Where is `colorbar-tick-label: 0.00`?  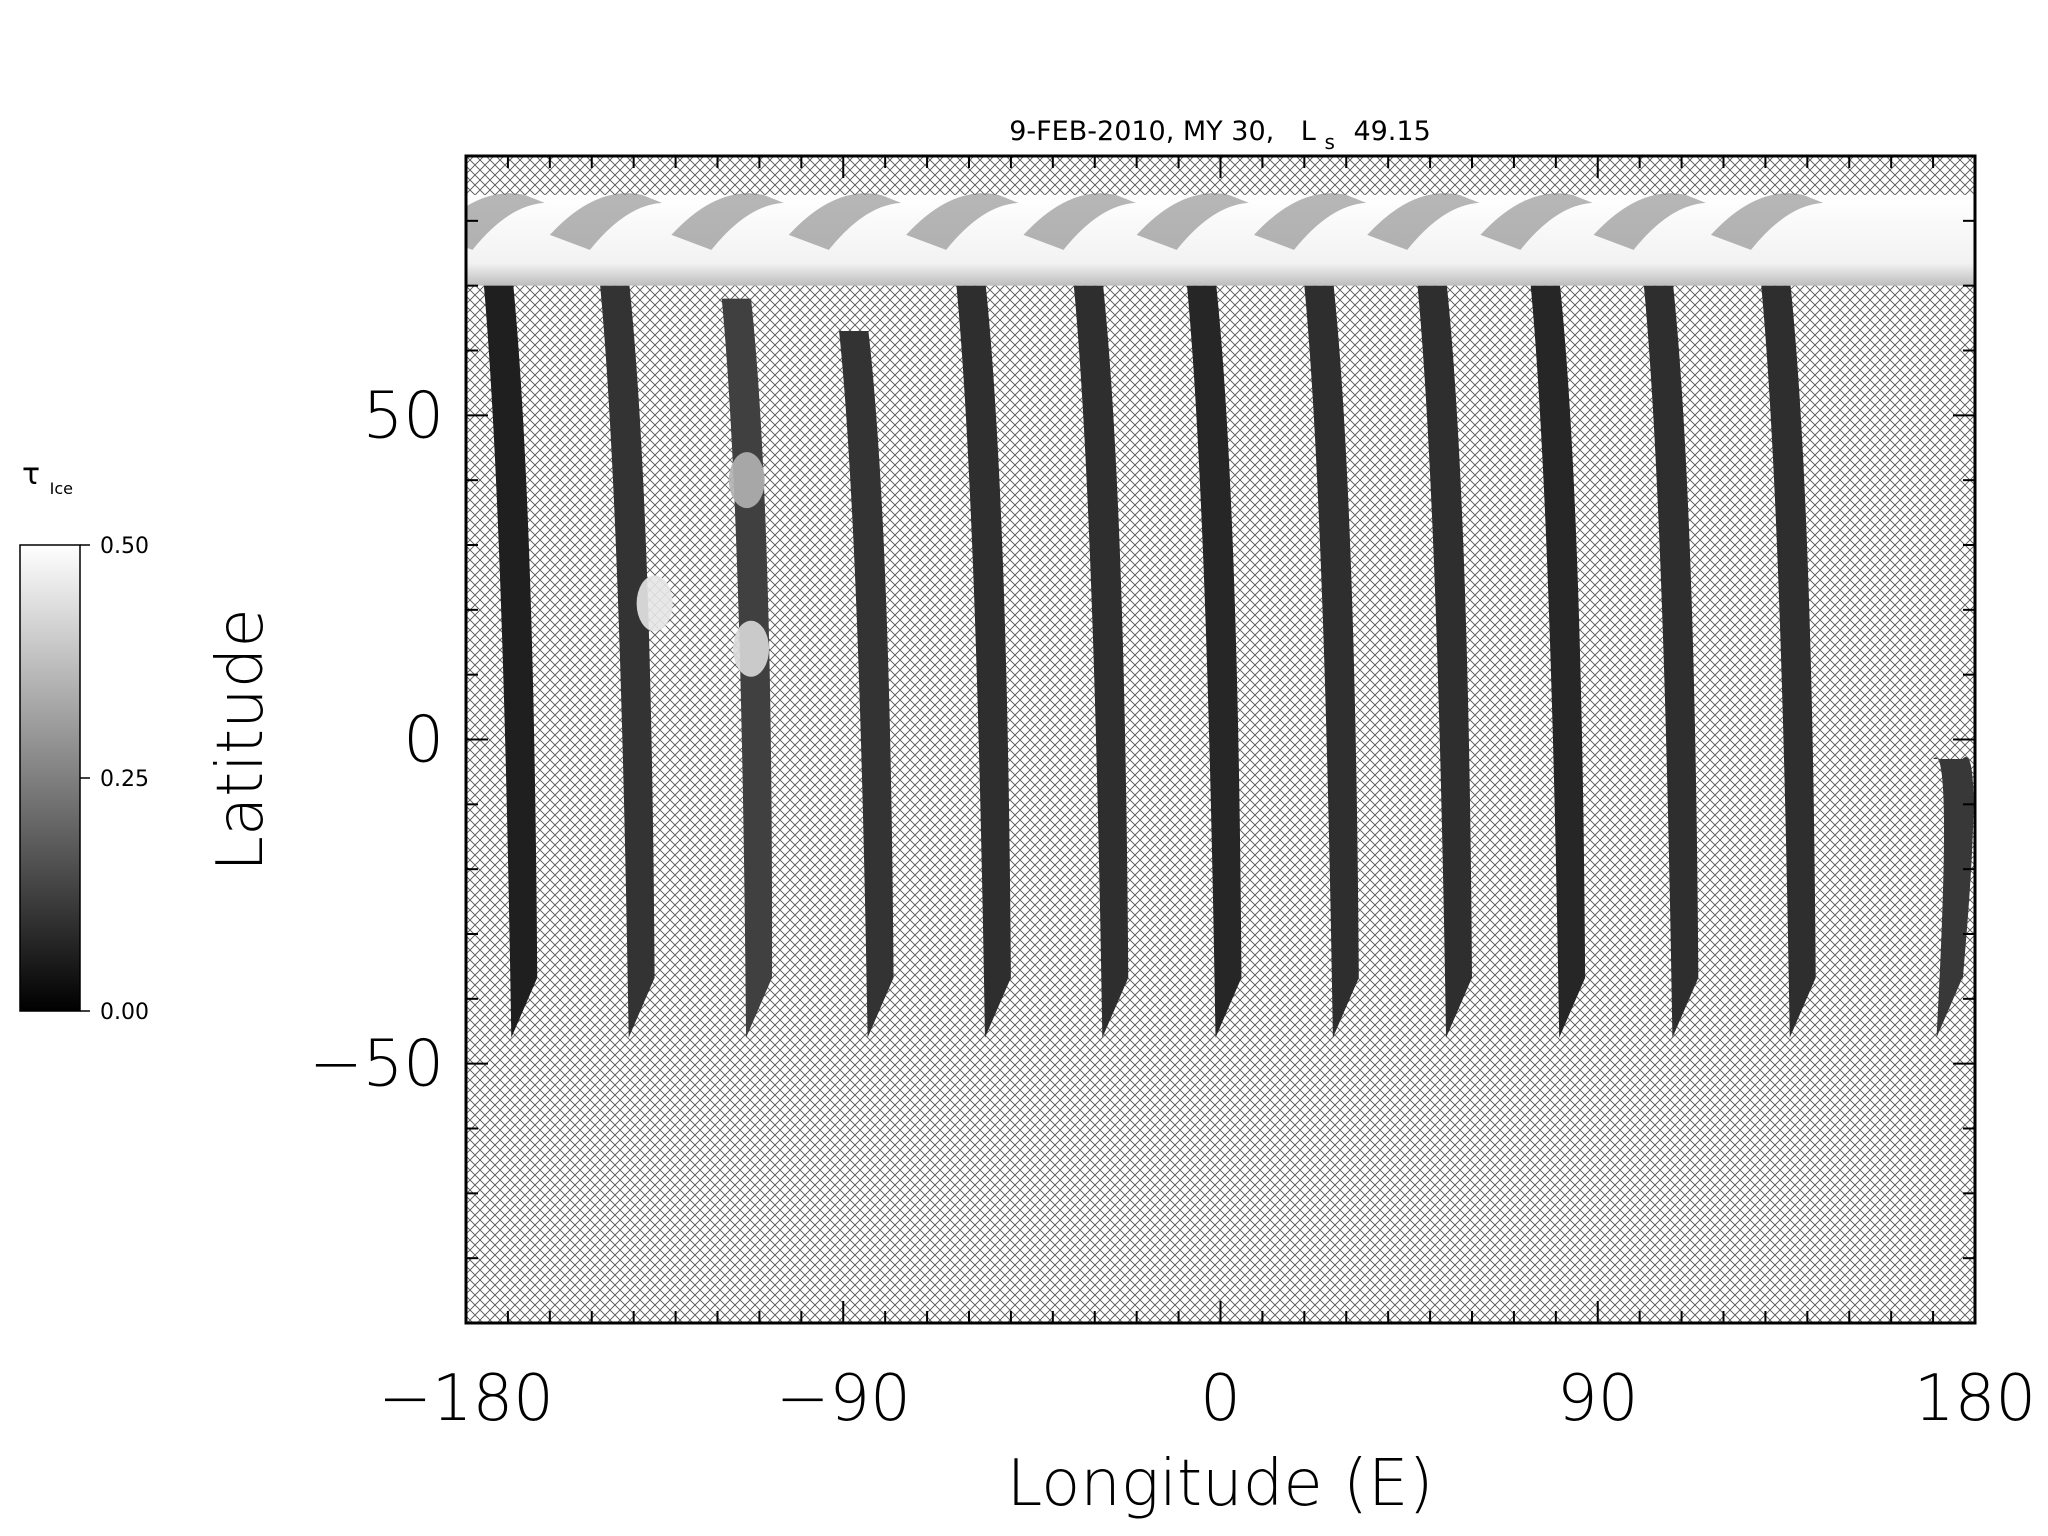 colorbar-tick-label: 0.00 is located at coordinates (124, 1012).